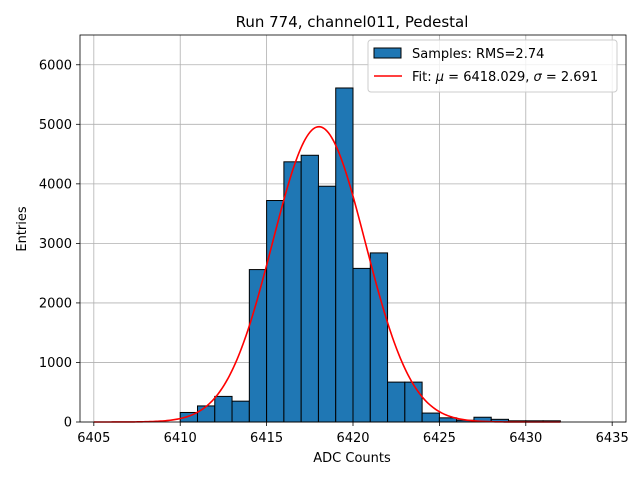 Image resolution: width=640 pixels, height=480 pixels. What do you see at coordinates (93, 438) in the screenshot?
I see `x-tick-label: 6405` at bounding box center [93, 438].